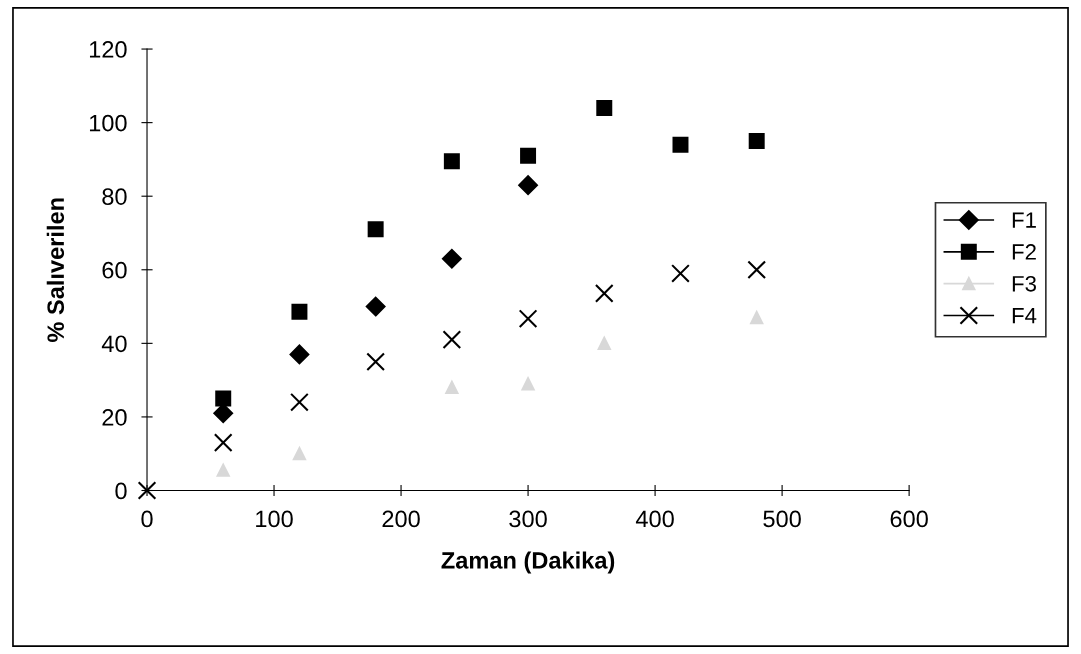 The image size is (1081, 654). I want to click on legend-label: F2, so click(1024, 252).